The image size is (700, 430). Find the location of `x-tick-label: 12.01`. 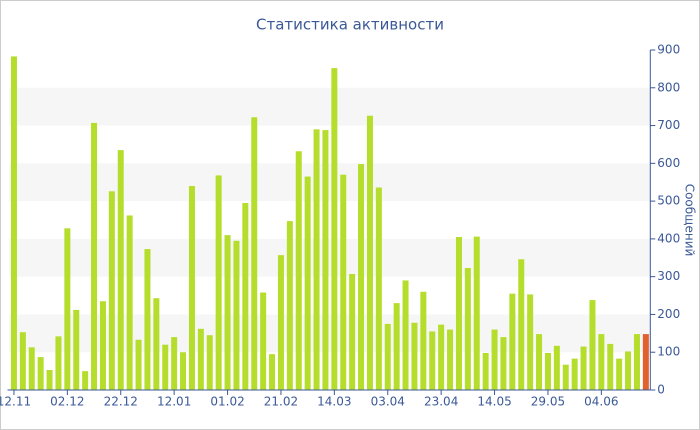

x-tick-label: 12.01 is located at coordinates (174, 402).